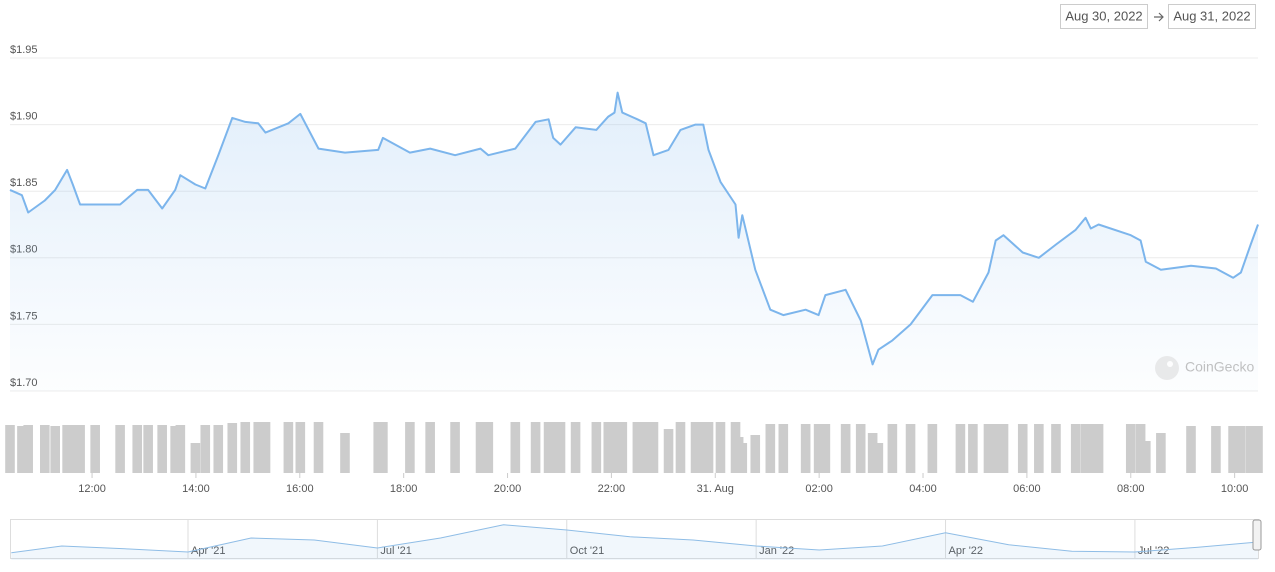 Image resolution: width=1275 pixels, height=572 pixels. I want to click on x-tick-label: 18:00, so click(404, 489).